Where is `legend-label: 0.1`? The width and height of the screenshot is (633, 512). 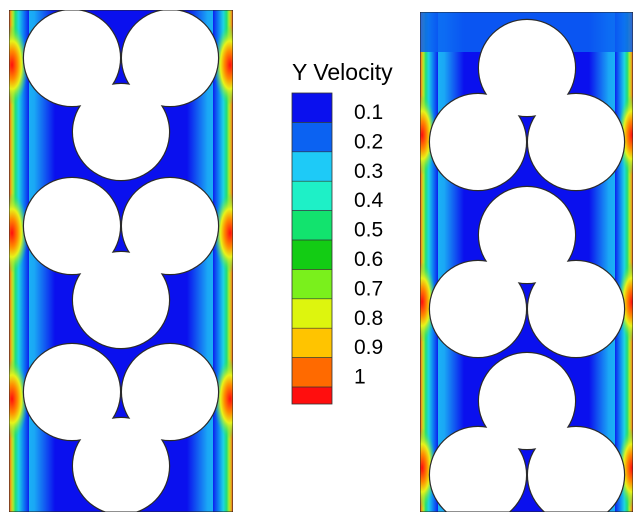 legend-label: 0.1 is located at coordinates (368, 112).